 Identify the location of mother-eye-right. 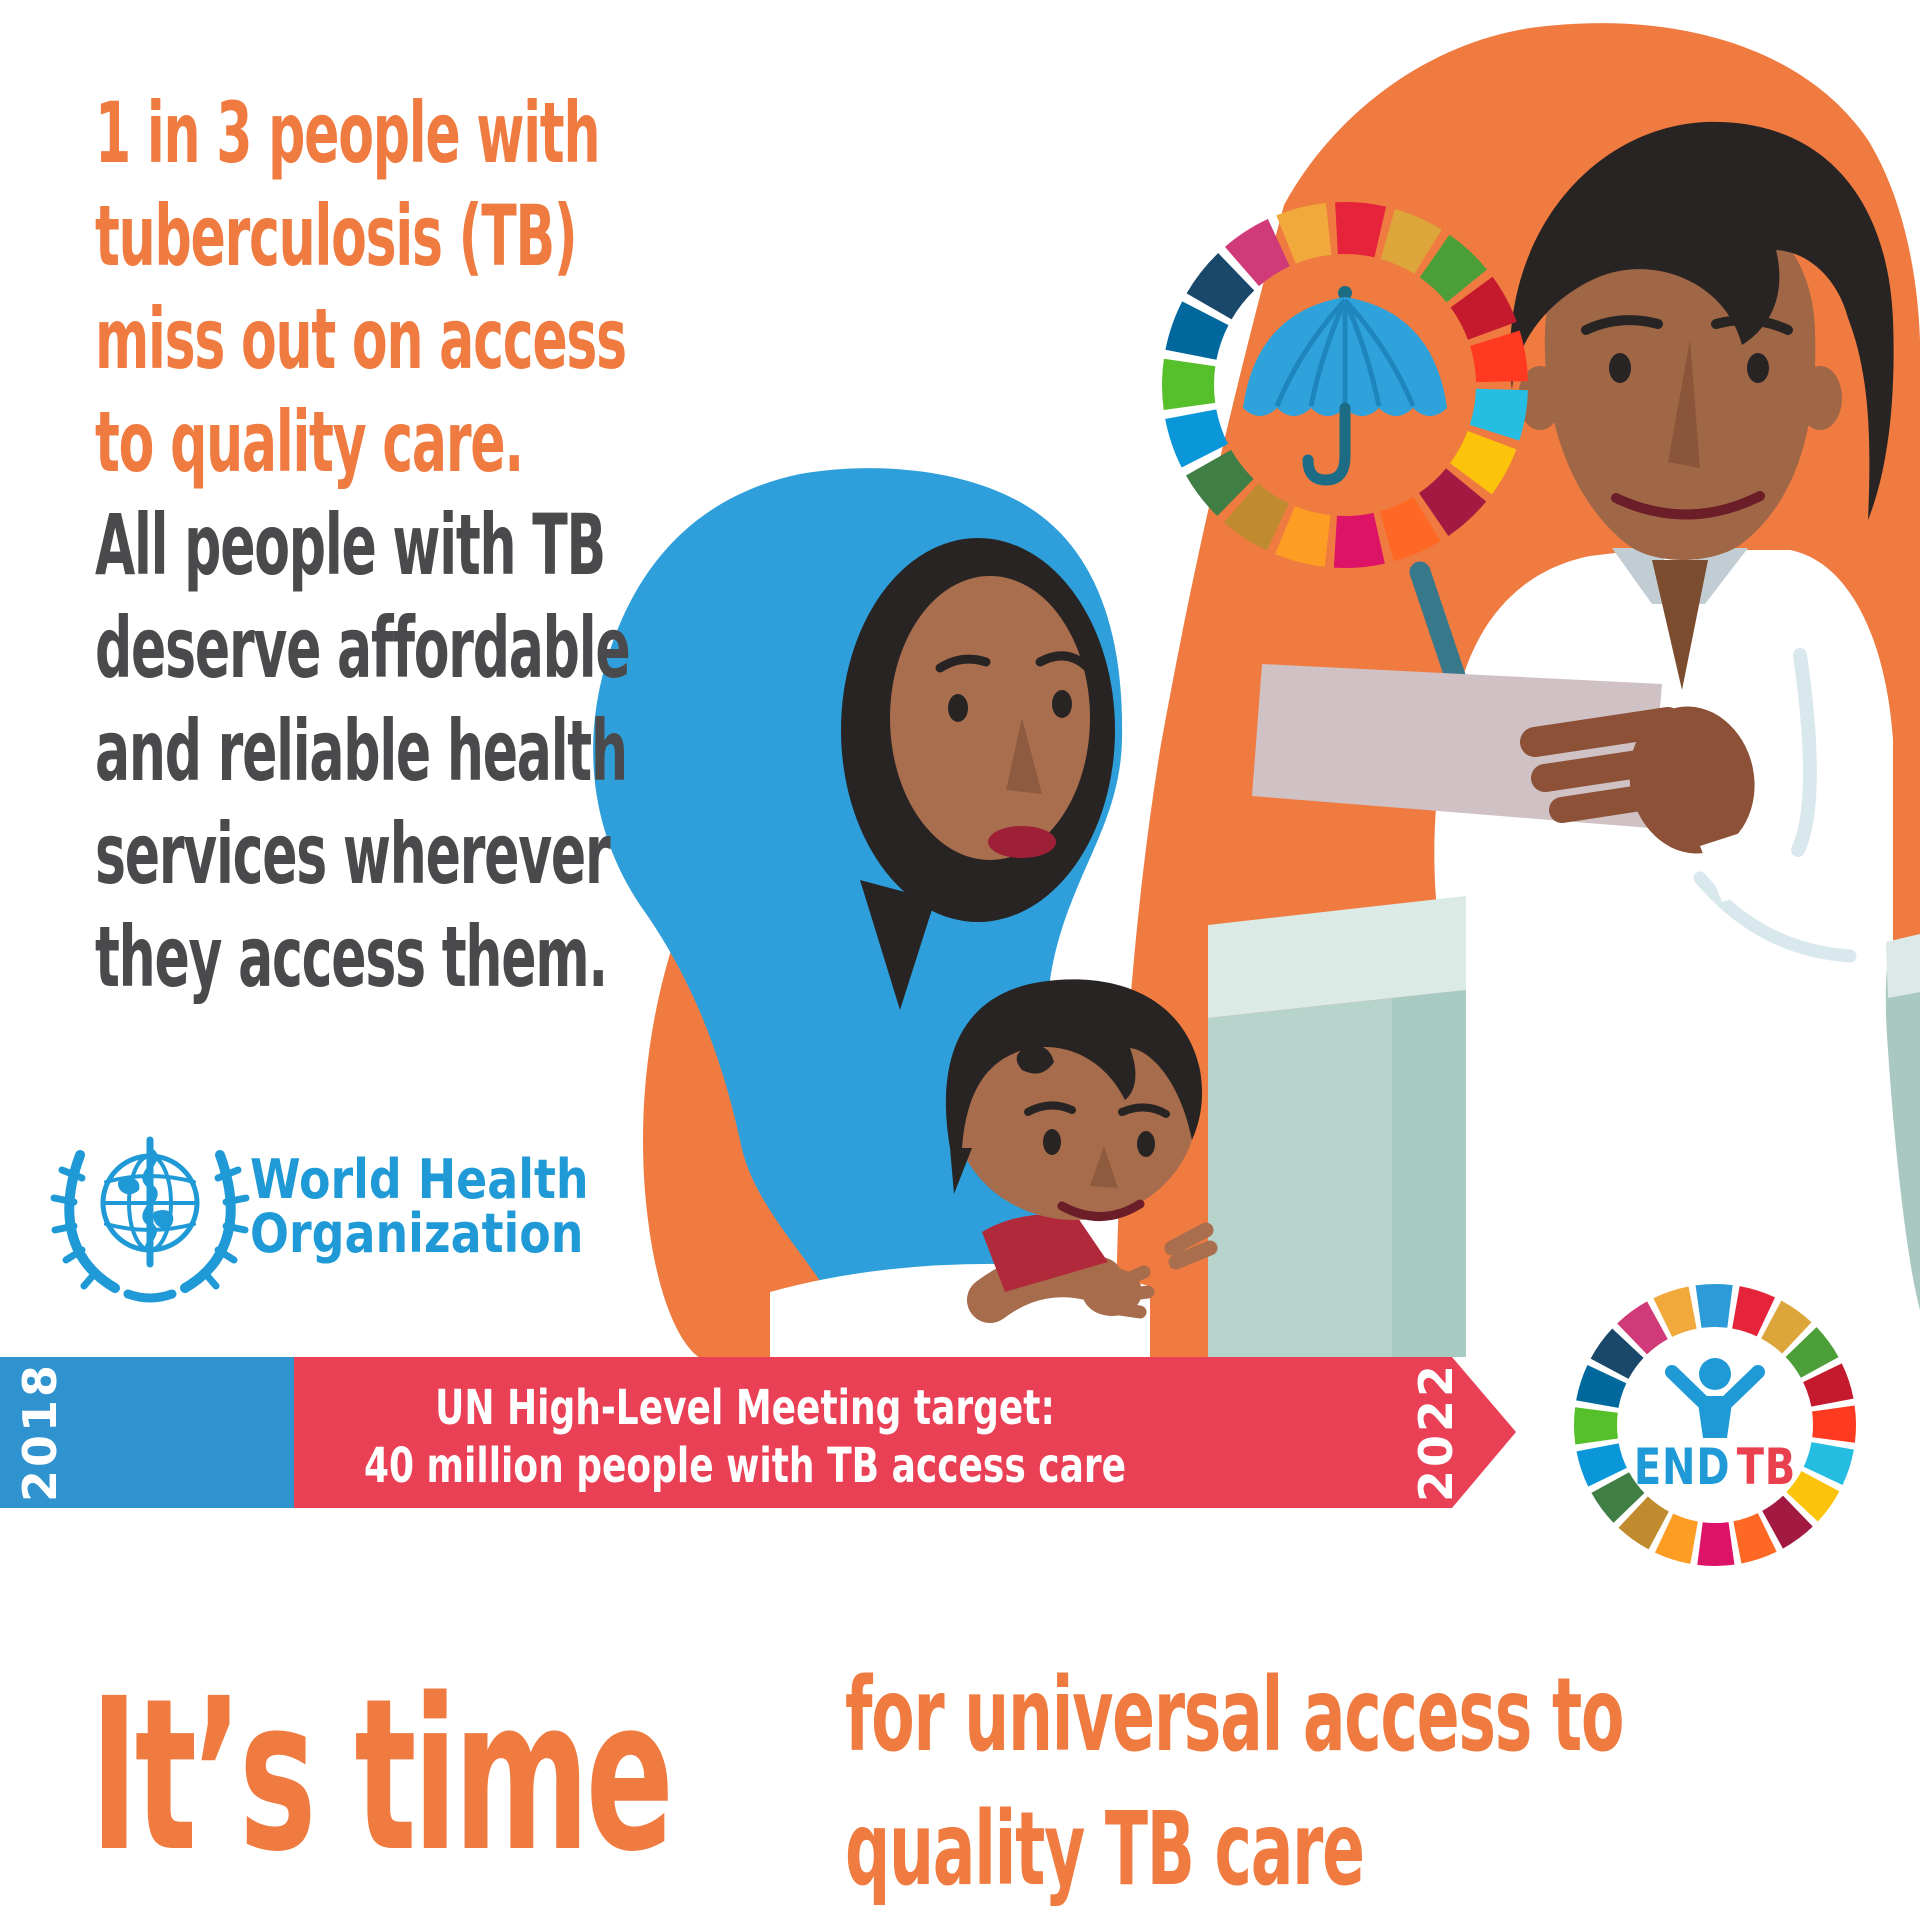
(1062, 704).